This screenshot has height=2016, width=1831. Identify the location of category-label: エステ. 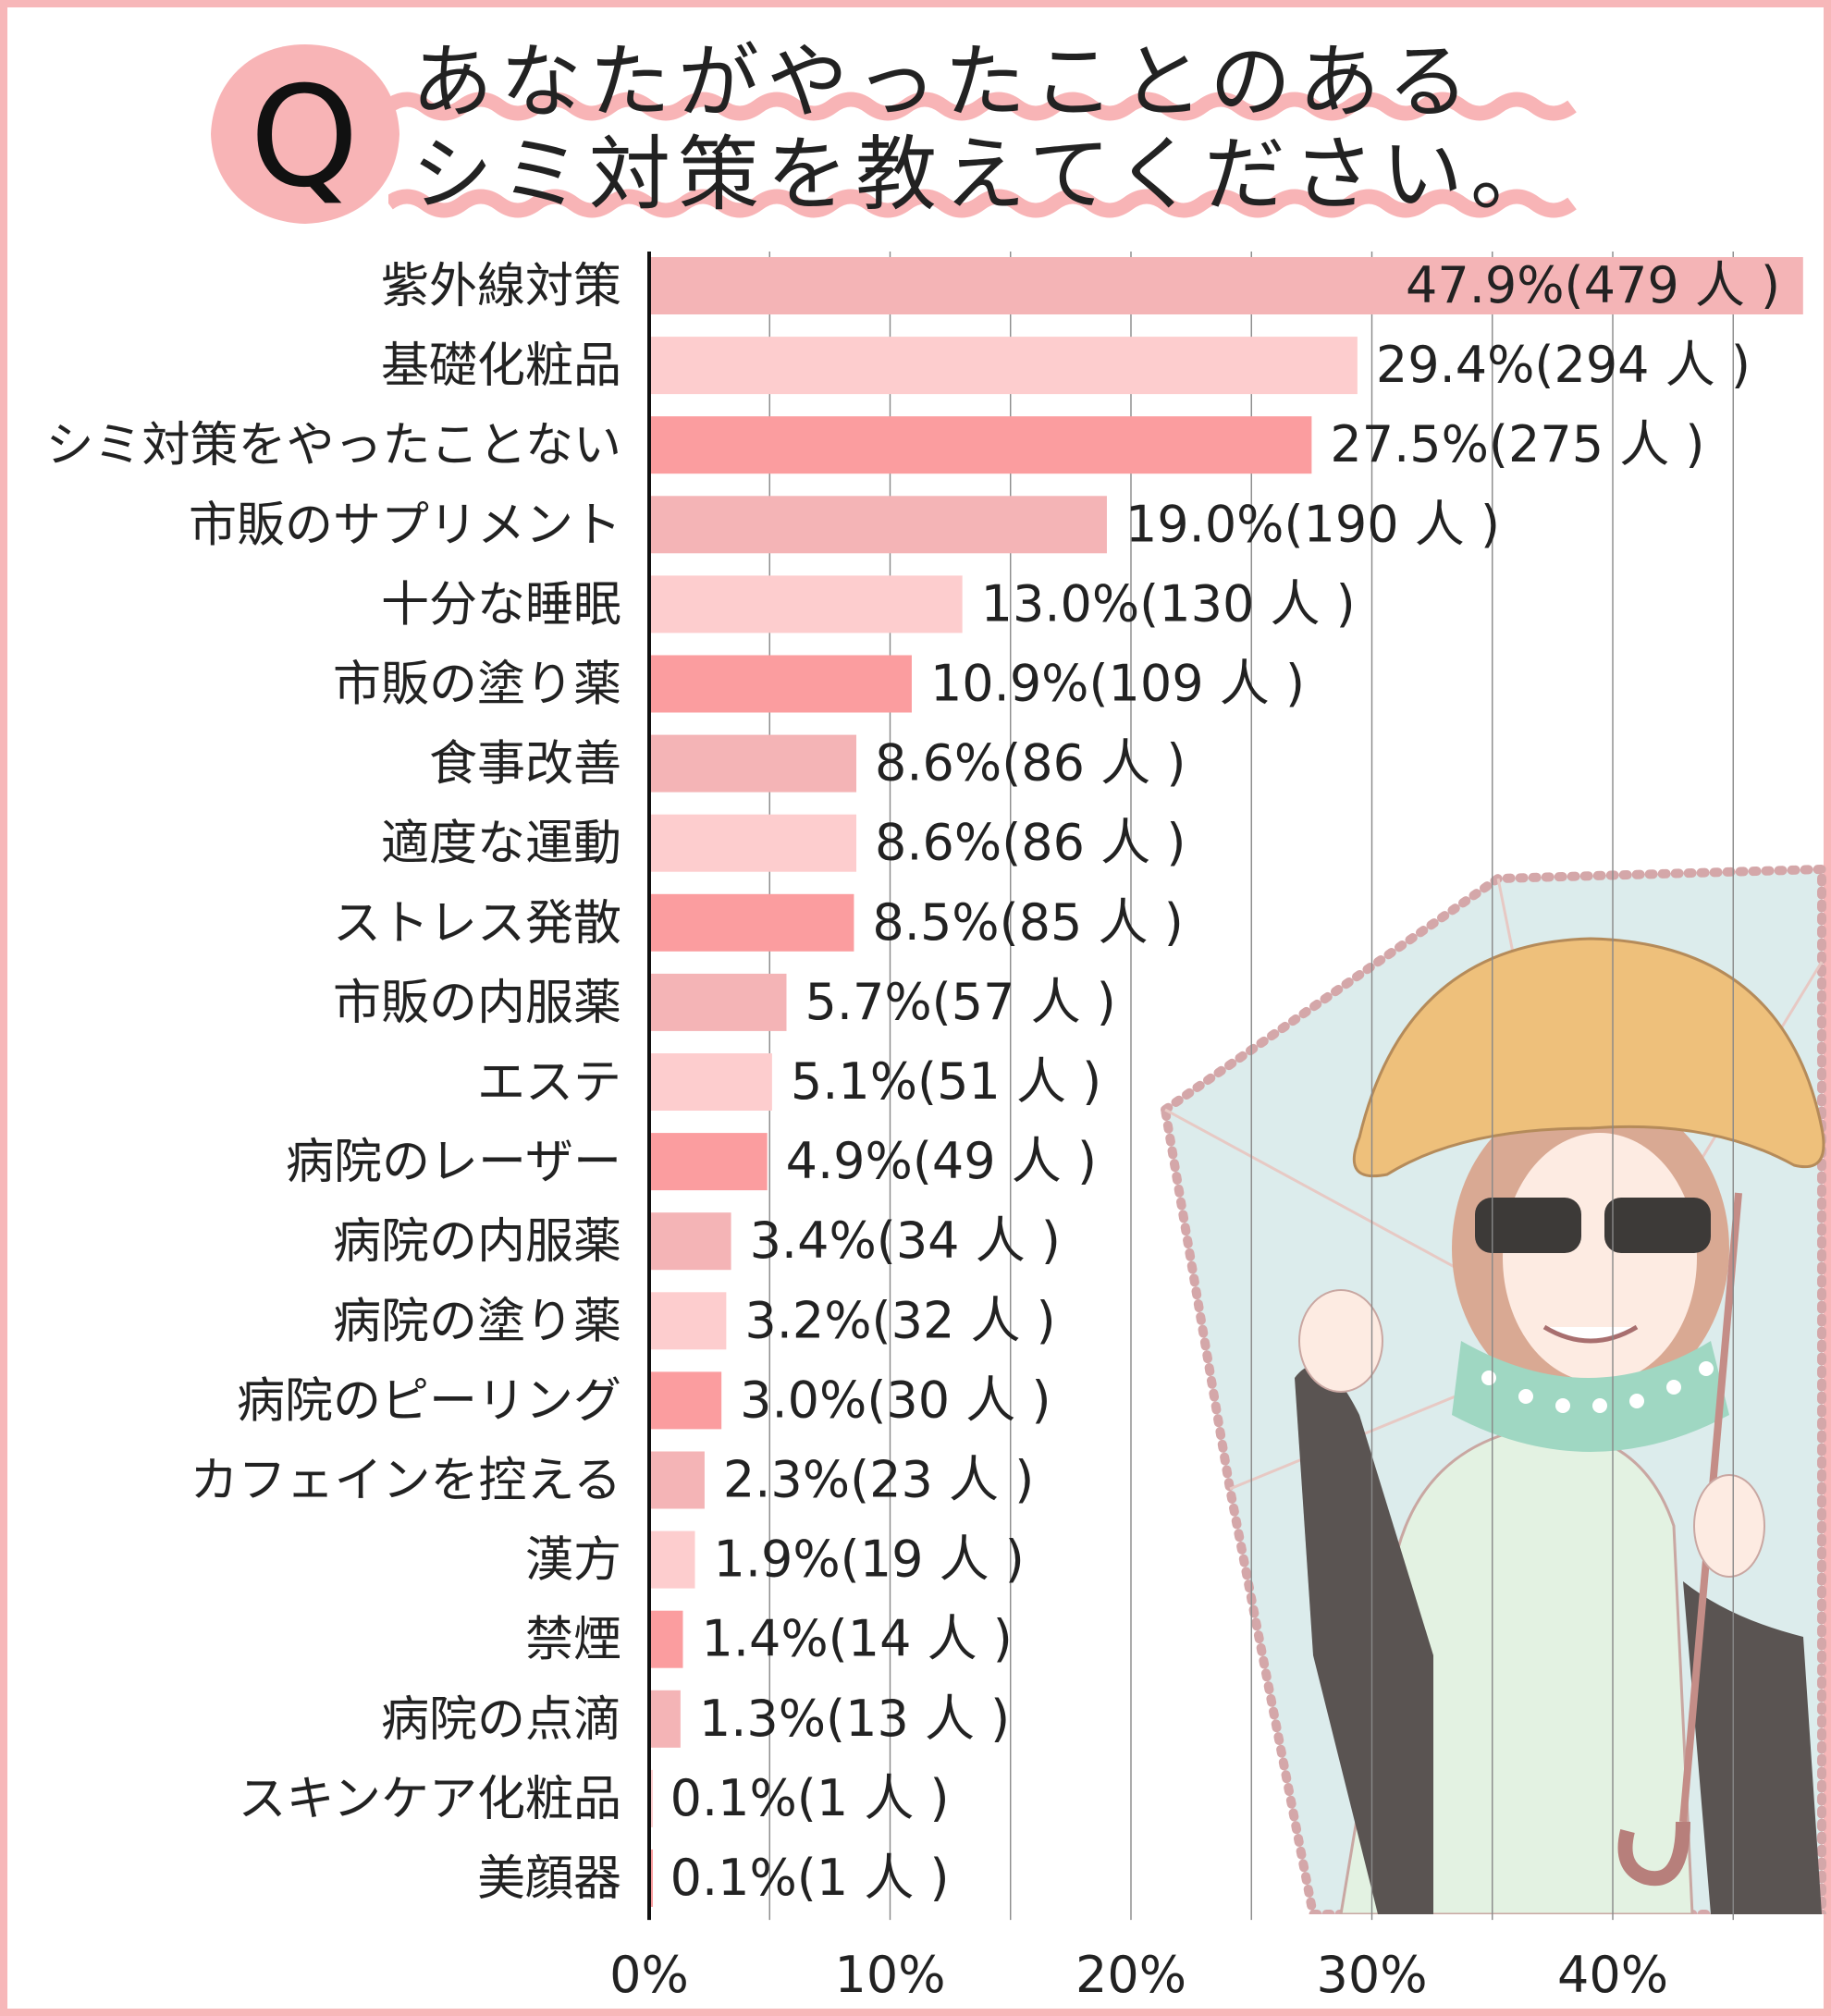
(549, 1083).